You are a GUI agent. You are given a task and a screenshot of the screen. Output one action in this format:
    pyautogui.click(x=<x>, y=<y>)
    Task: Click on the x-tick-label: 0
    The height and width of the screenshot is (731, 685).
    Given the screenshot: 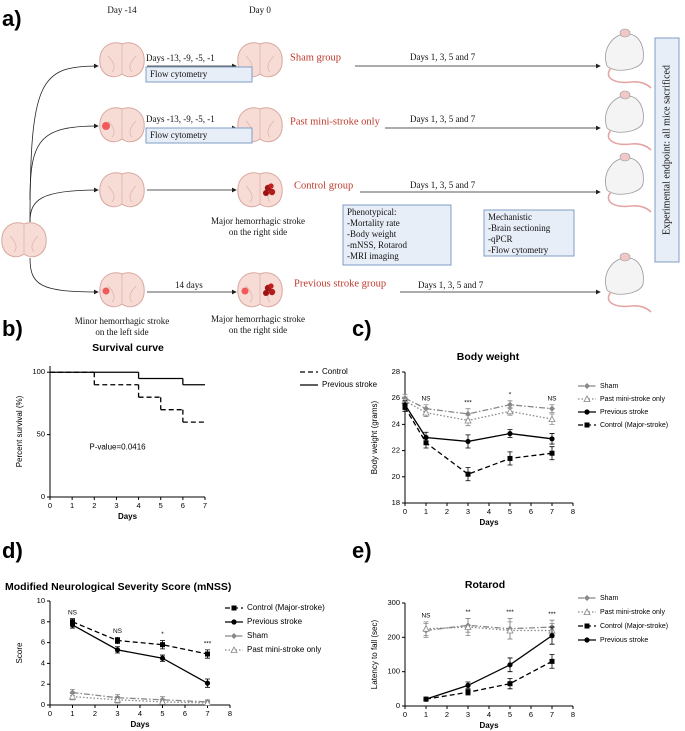 What is the action you would take?
    pyautogui.click(x=50, y=713)
    